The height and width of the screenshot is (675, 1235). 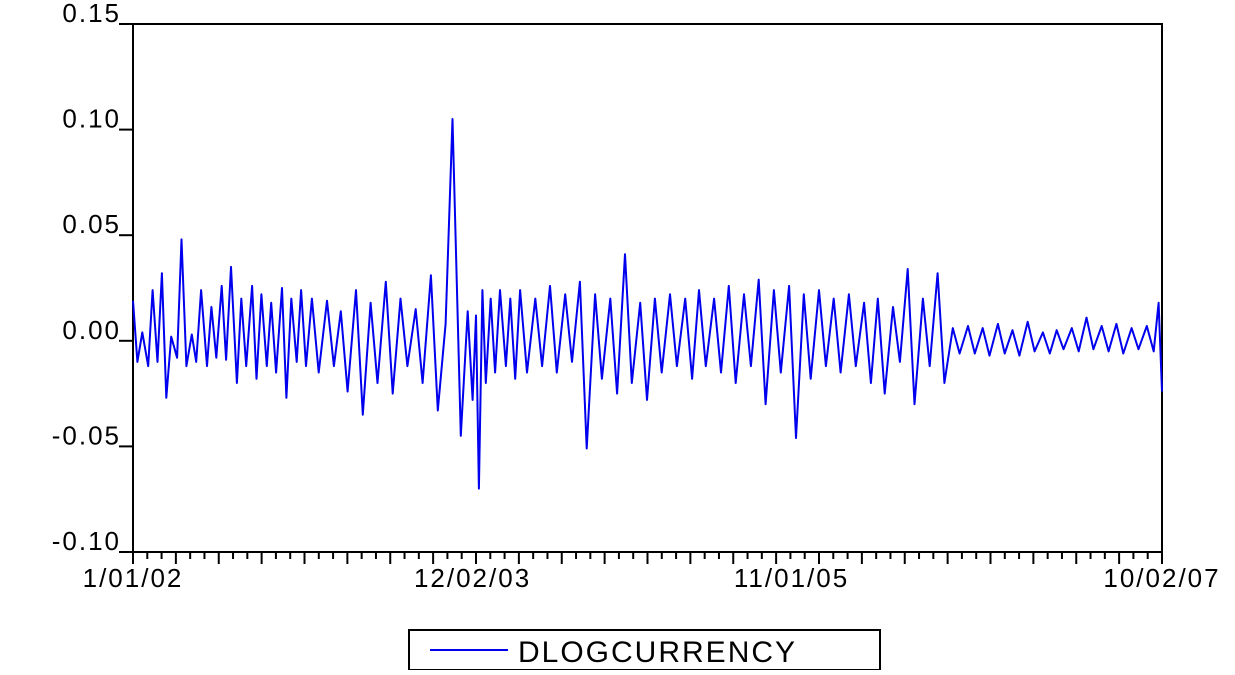 What do you see at coordinates (86, 541) in the screenshot?
I see `y-tick-label: -0.10` at bounding box center [86, 541].